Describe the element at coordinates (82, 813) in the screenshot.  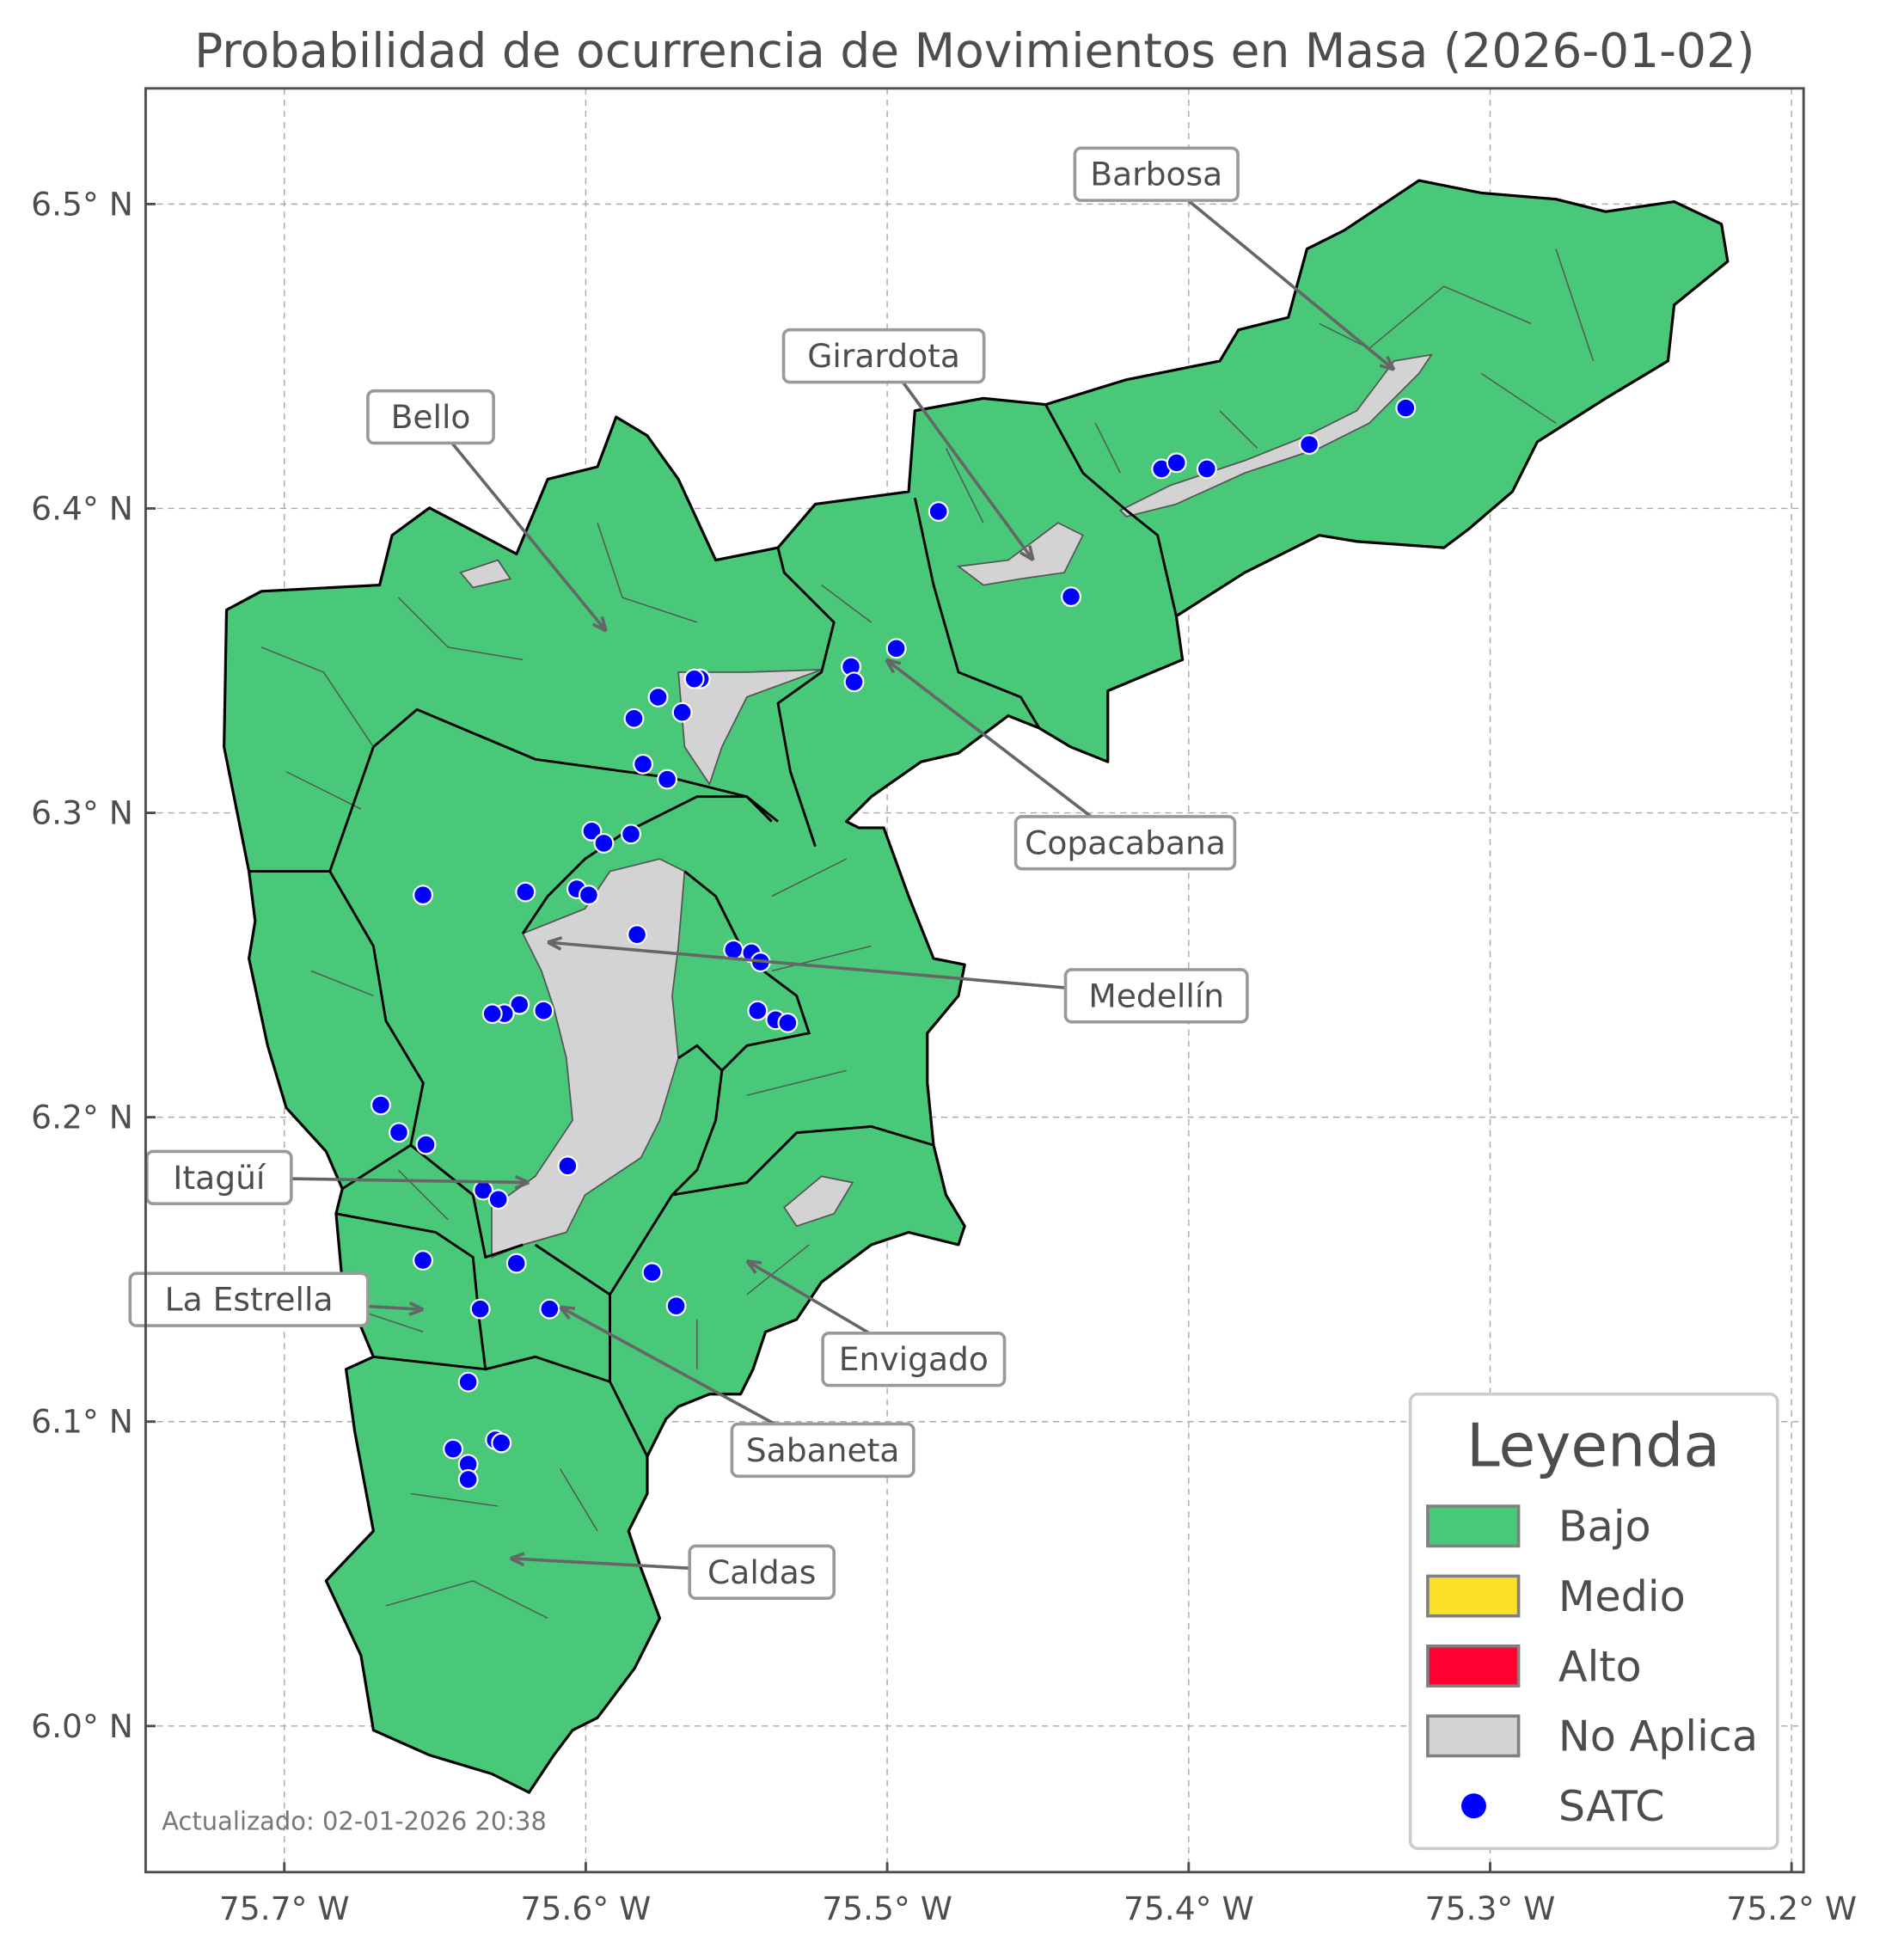
I see `y-tick-label: 6.3° N` at that location.